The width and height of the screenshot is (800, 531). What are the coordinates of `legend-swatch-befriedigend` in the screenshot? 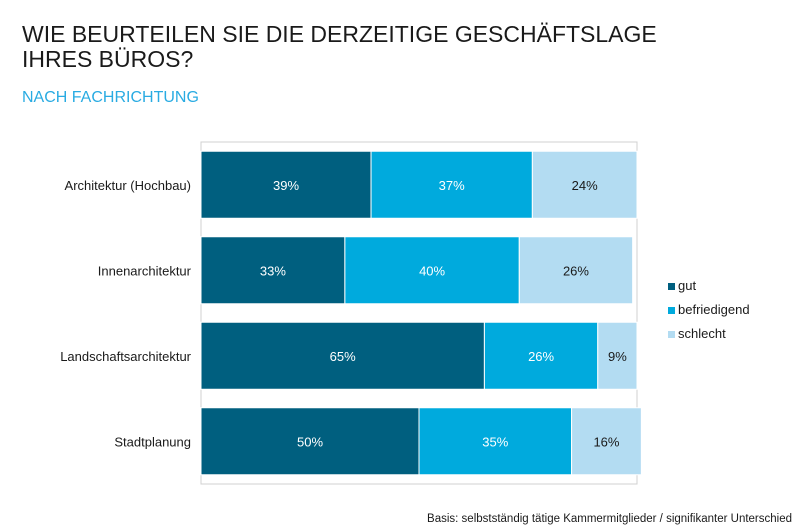 It's located at (671, 310).